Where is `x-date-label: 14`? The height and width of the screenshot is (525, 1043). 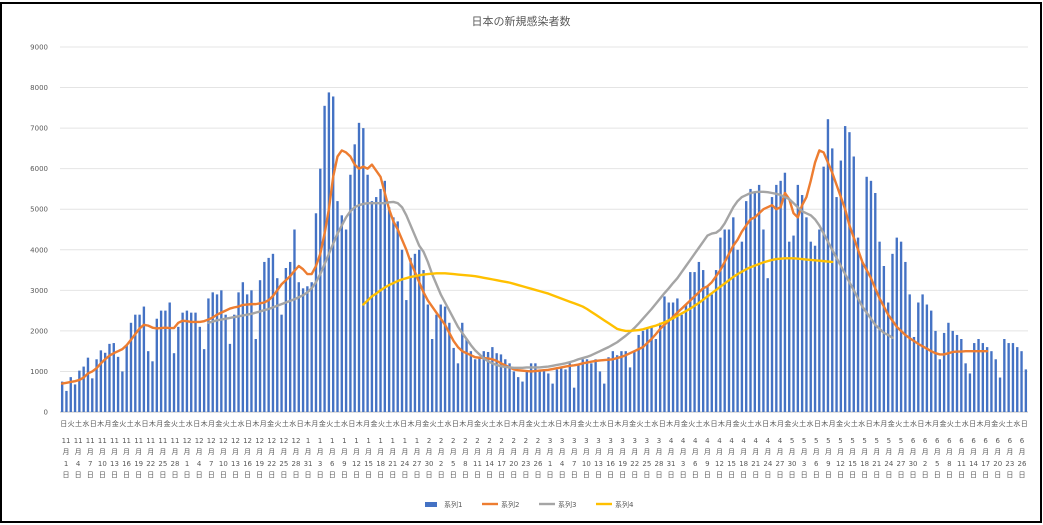
x-date-label: 14 is located at coordinates (973, 464).